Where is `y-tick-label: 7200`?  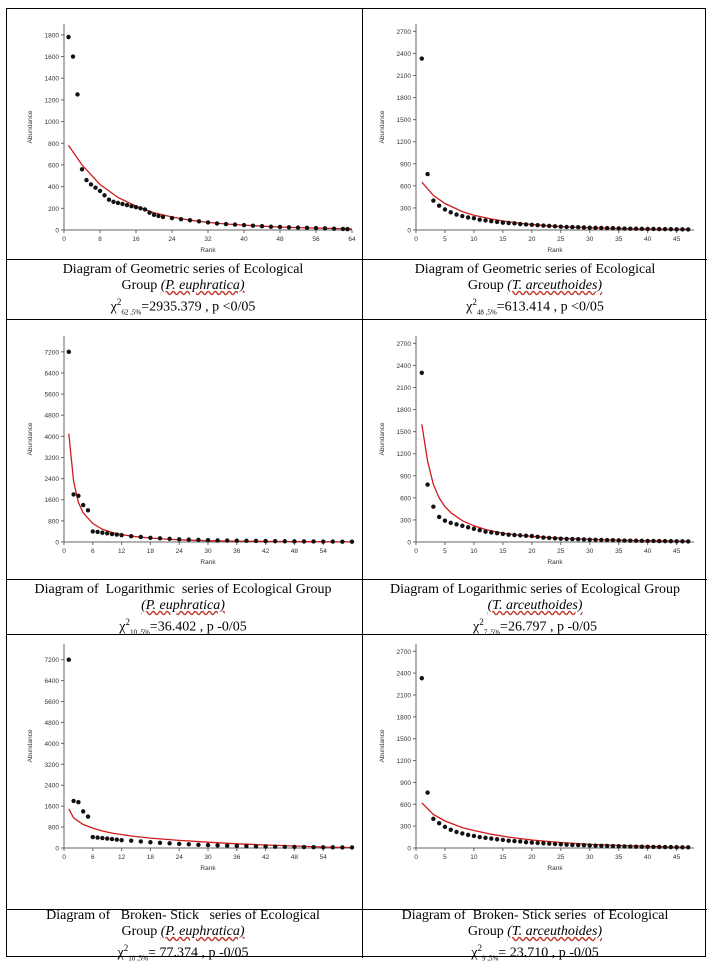
y-tick-label: 7200 is located at coordinates (52, 352).